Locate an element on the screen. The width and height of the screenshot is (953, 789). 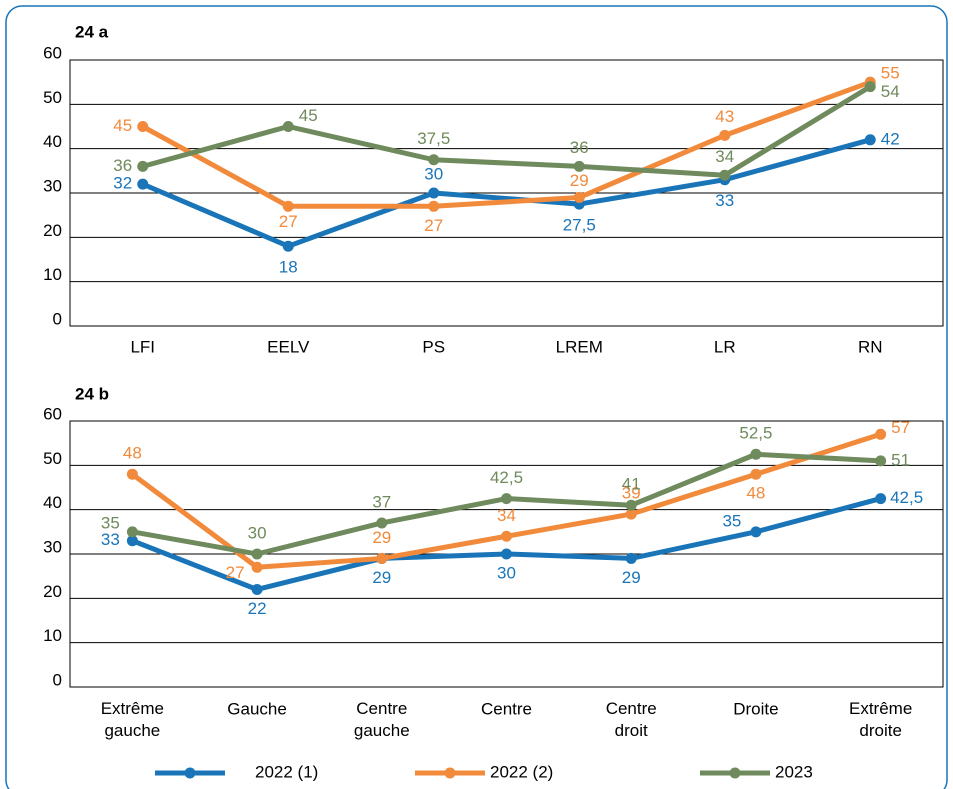
x-tick-label: Extrême droite is located at coordinates (880, 719).